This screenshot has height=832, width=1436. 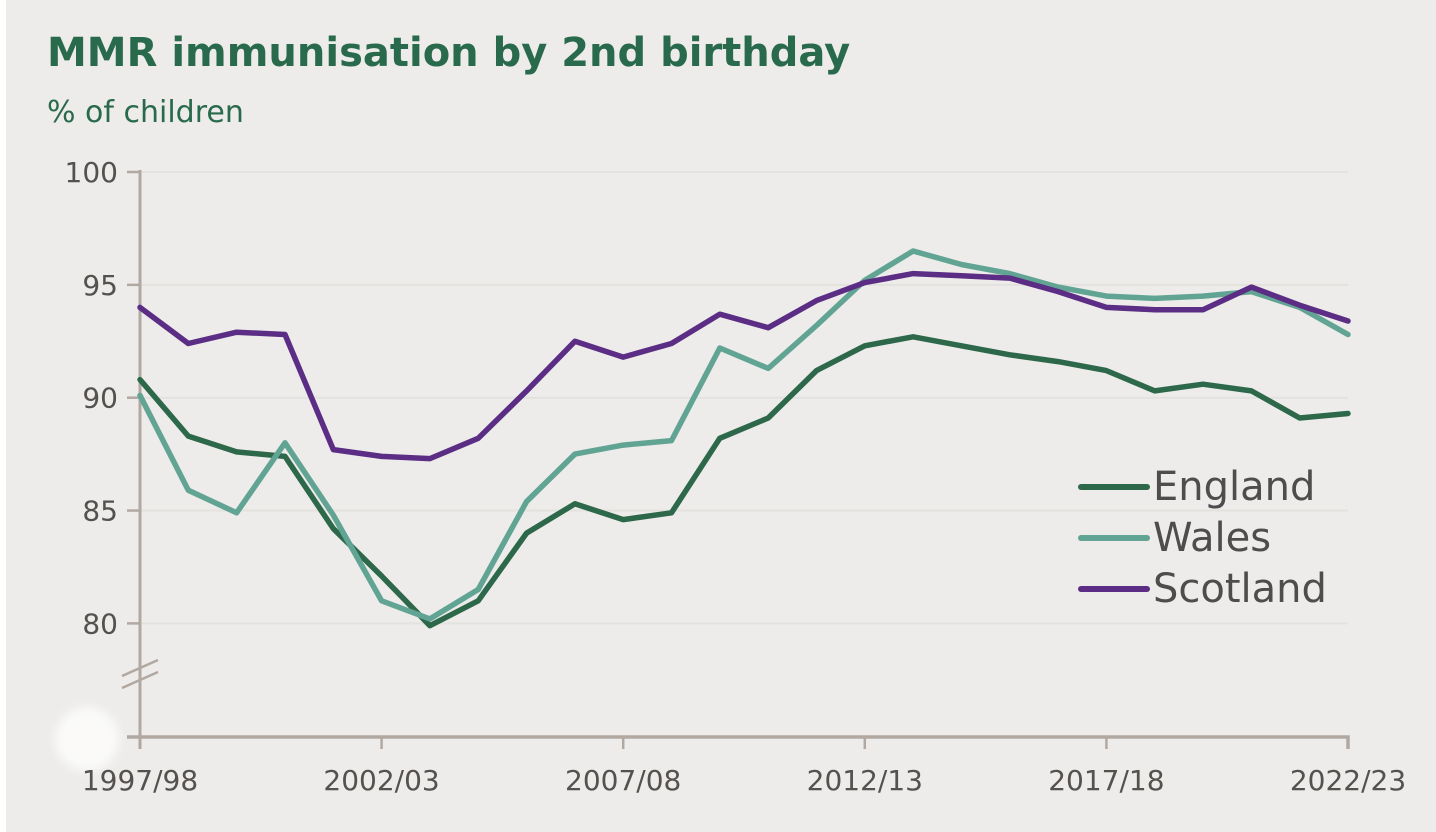 I want to click on england-line-swatch, so click(x=1114, y=486).